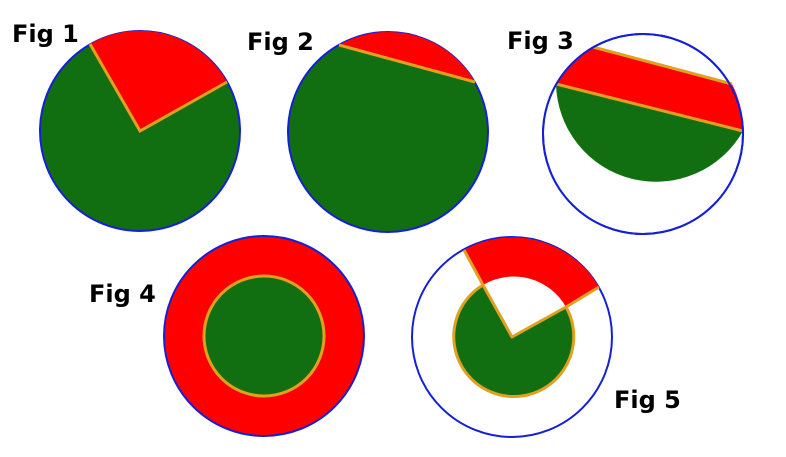 This screenshot has height=457, width=786. Describe the element at coordinates (158, 88) in the screenshot. I see `fig-1-sector-edges` at that location.